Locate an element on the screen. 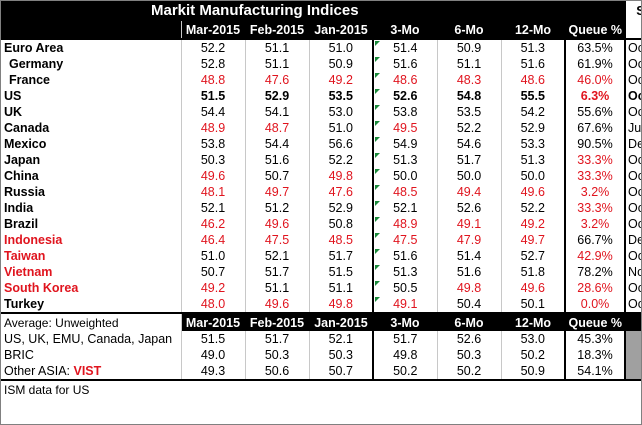 This screenshot has width=642, height=425. queue-cell: 0.0% is located at coordinates (594, 304).